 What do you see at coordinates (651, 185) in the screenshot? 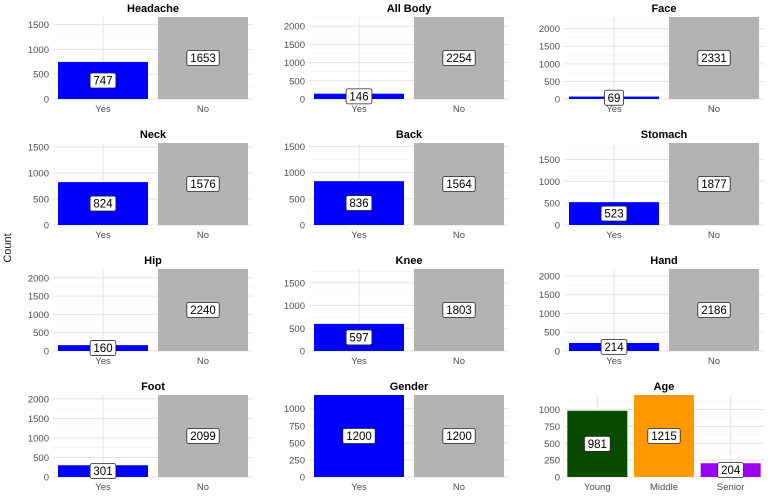
I see `panel-stomach: 0 500 1000 1500 523 Yes 1877 No Stomach` at bounding box center [651, 185].